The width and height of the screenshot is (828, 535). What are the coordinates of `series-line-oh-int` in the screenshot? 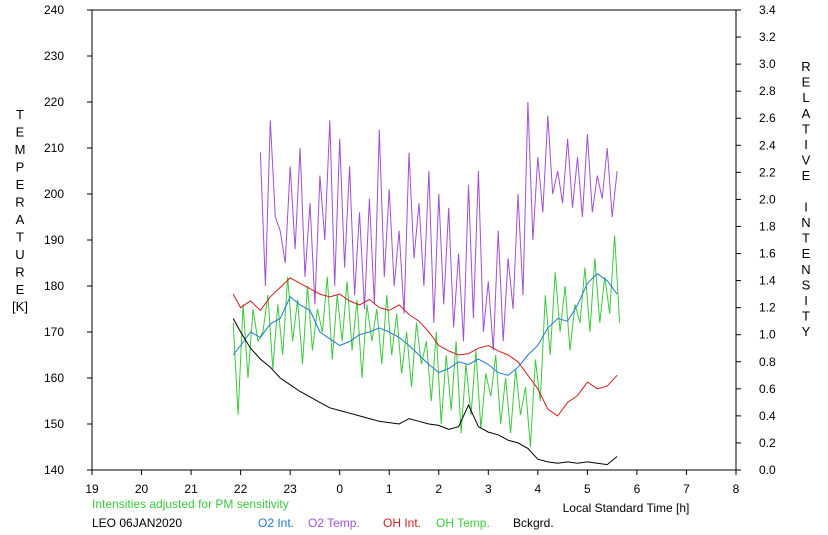 It's located at (425, 347).